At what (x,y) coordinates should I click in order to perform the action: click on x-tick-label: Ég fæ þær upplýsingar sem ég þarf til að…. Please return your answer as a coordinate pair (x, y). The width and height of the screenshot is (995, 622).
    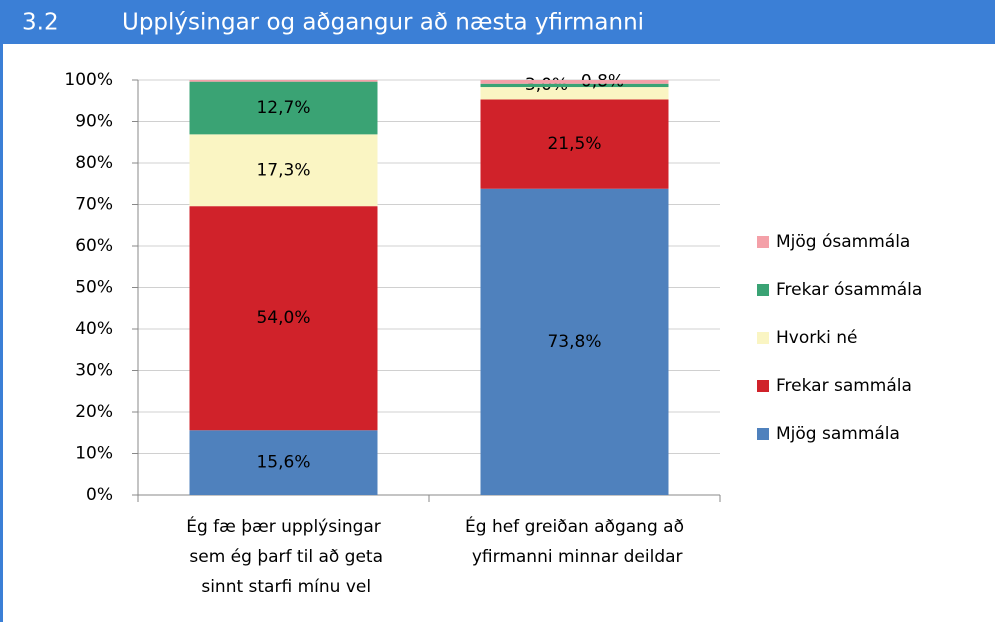
    Looking at the image, I should click on (283, 556).